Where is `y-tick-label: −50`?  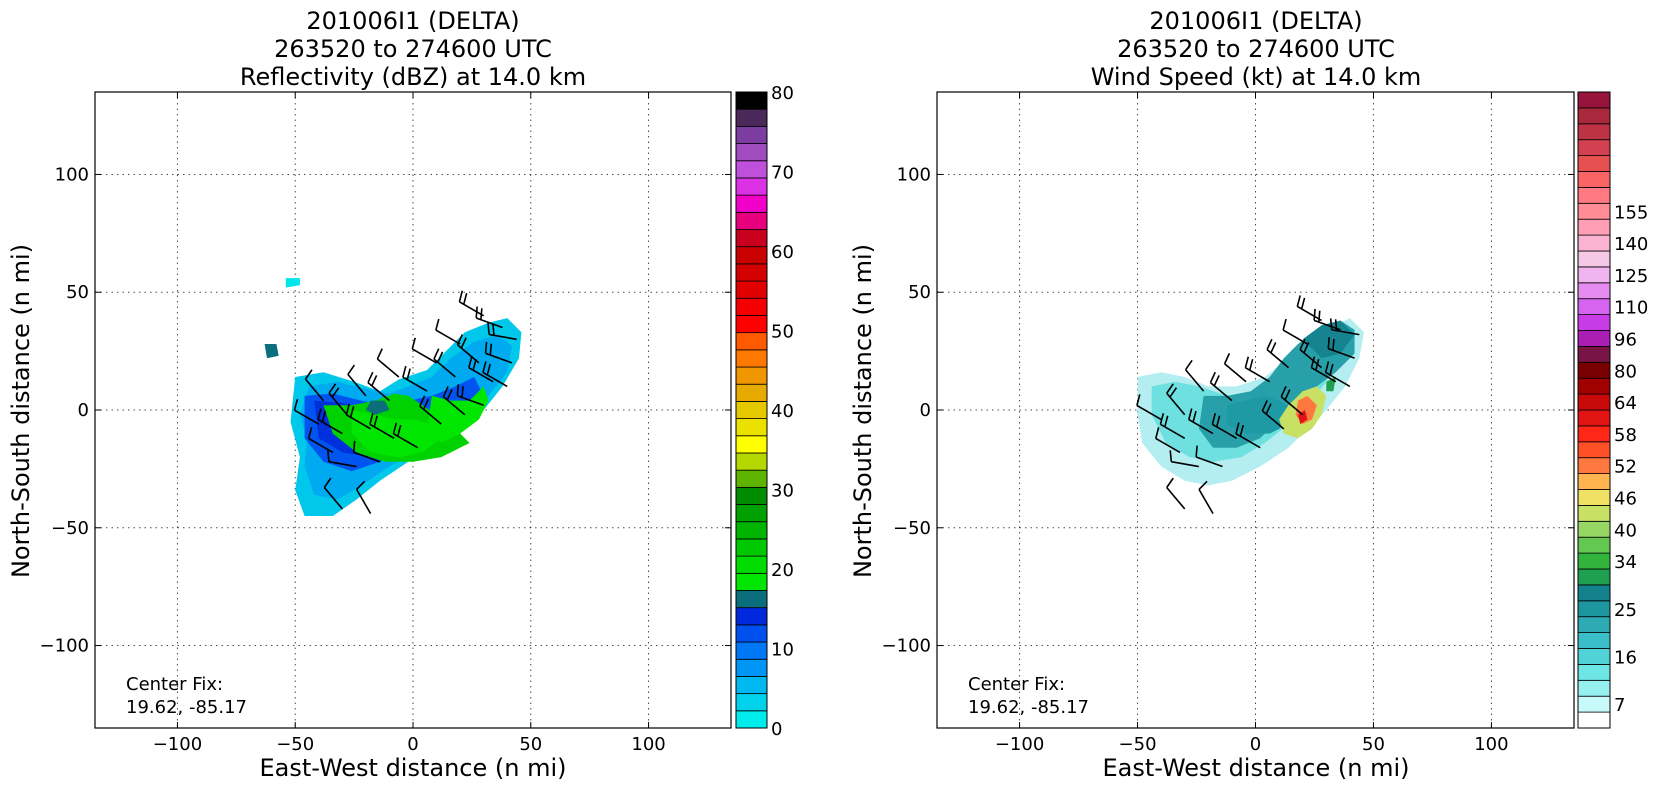
y-tick-label: −50 is located at coordinates (70, 528).